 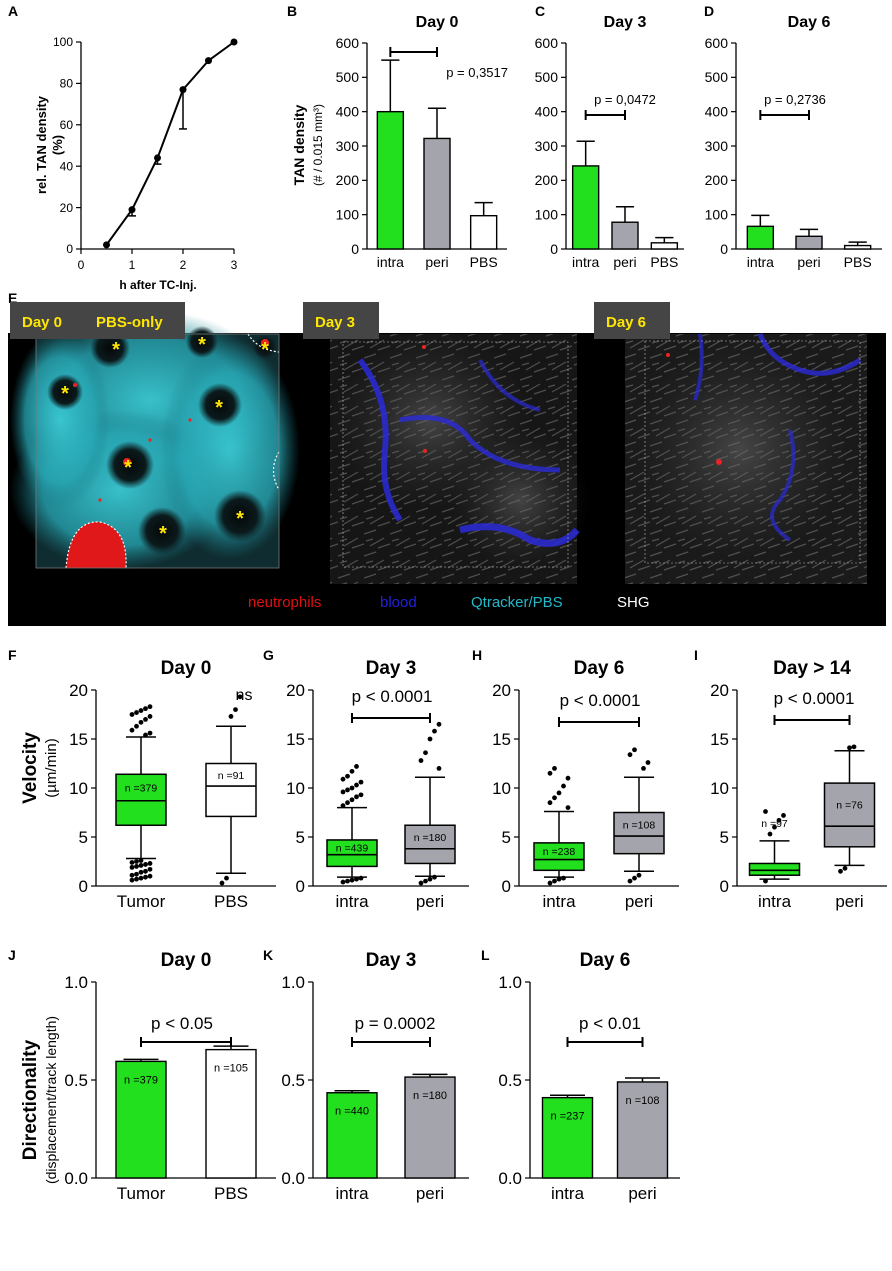 What do you see at coordinates (717, 146) in the screenshot?
I see `panel-d-ytick-label: 300` at bounding box center [717, 146].